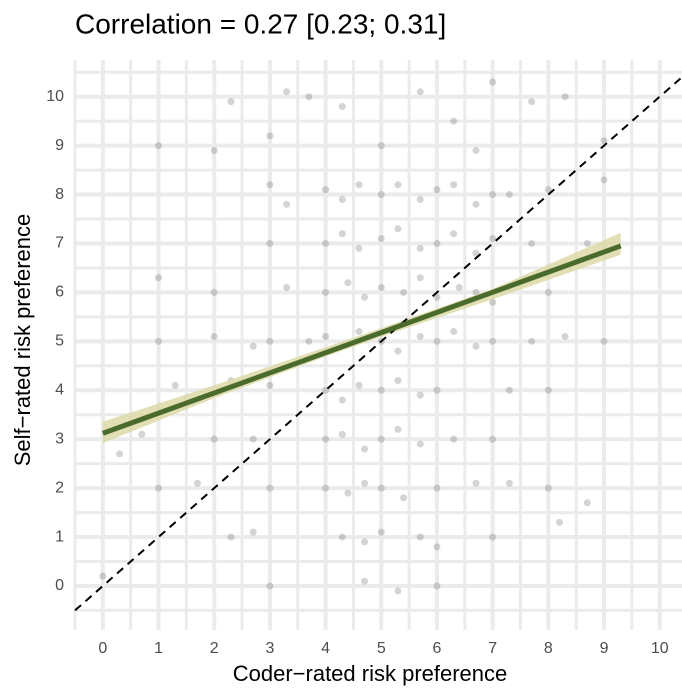  I want to click on x-tick-label: 0, so click(102, 648).